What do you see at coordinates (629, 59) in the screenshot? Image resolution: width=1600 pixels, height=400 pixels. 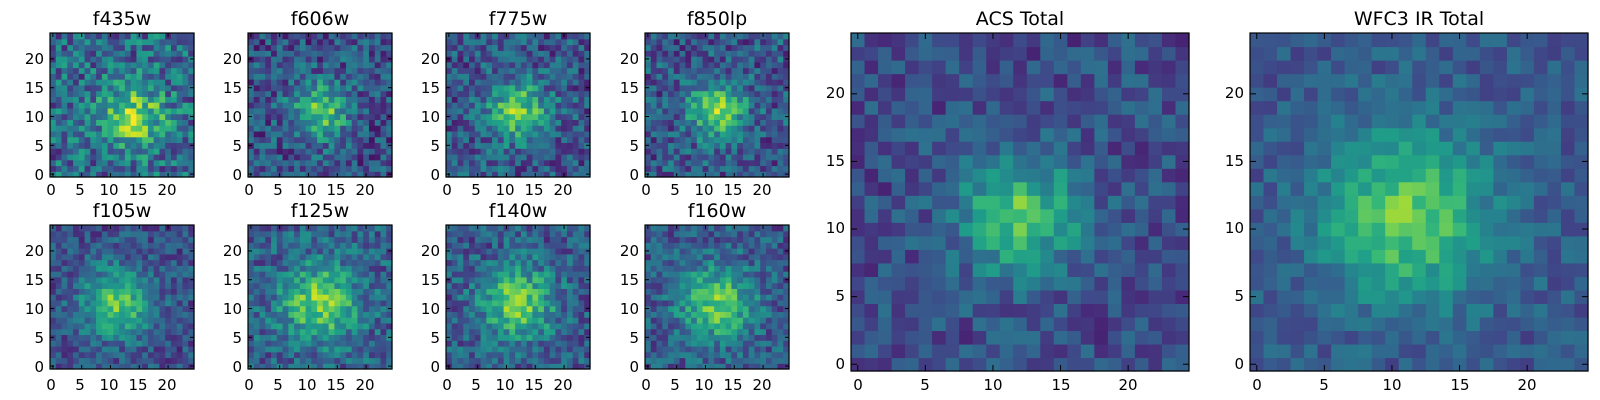 I see `y-tick-label: 20` at bounding box center [629, 59].